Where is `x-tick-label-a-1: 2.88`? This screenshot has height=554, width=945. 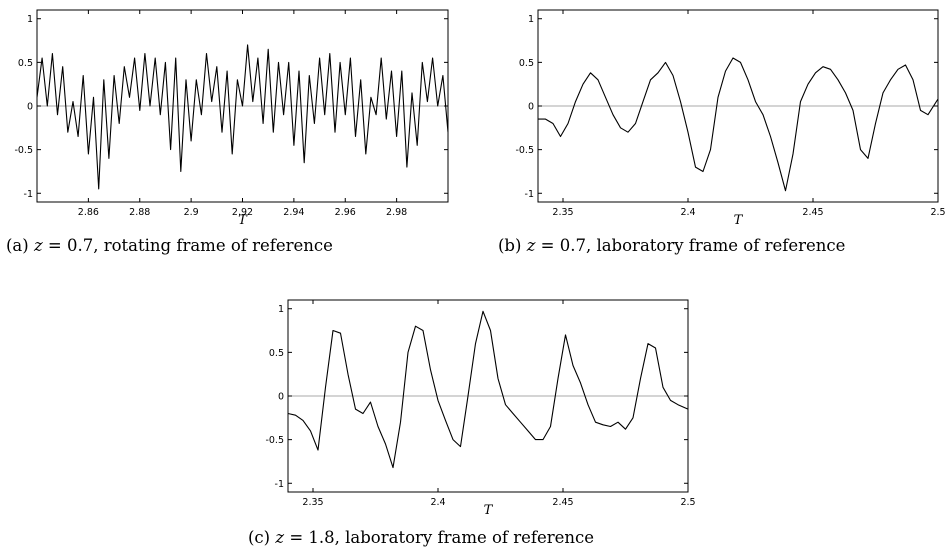 x-tick-label-a-1: 2.88 is located at coordinates (139, 212).